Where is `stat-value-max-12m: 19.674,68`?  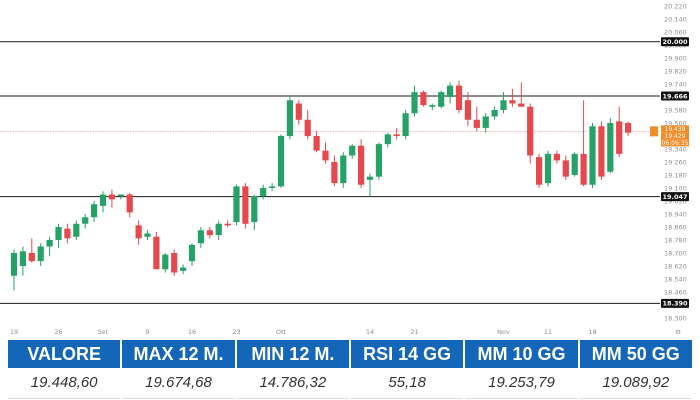 stat-value-max-12m: 19.674,68 is located at coordinates (178, 383).